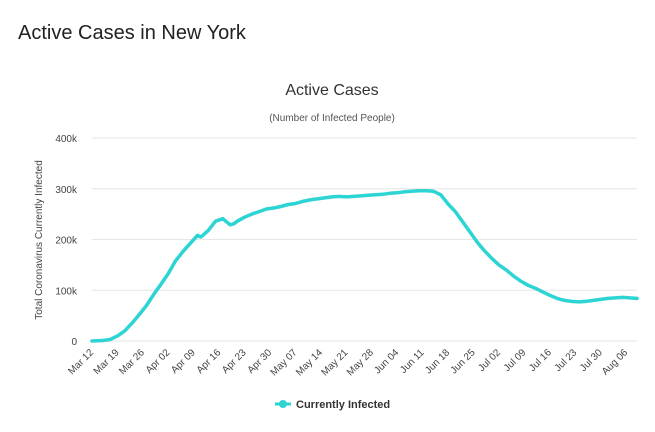 This screenshot has width=655, height=432. I want to click on x-tick-label: Mar 19, so click(107, 362).